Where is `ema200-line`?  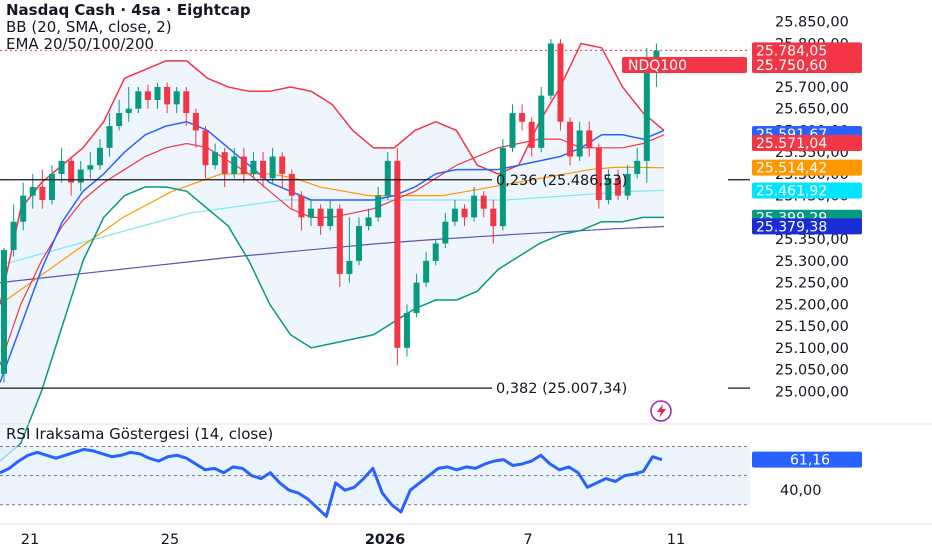
ema200-line is located at coordinates (332, 254).